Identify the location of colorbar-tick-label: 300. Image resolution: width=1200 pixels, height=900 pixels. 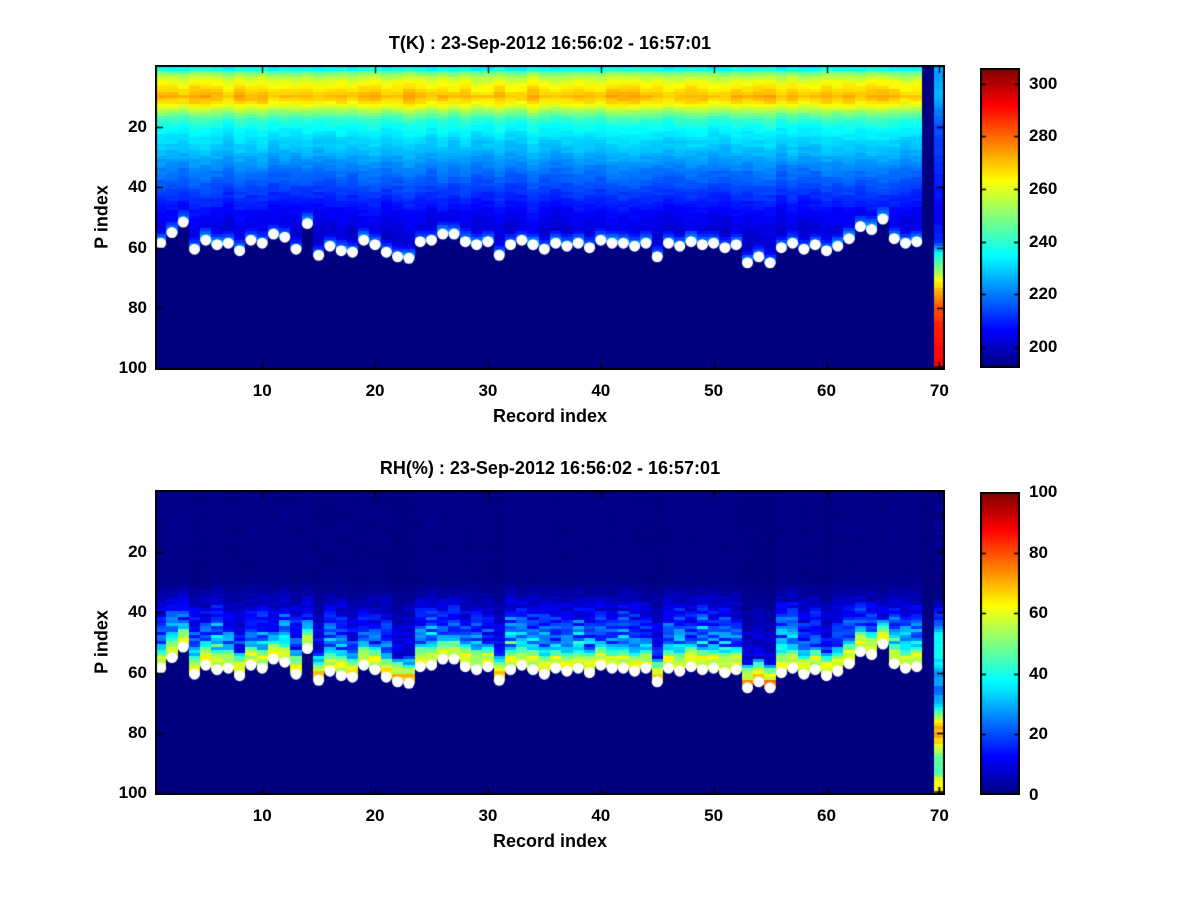
(1043, 83).